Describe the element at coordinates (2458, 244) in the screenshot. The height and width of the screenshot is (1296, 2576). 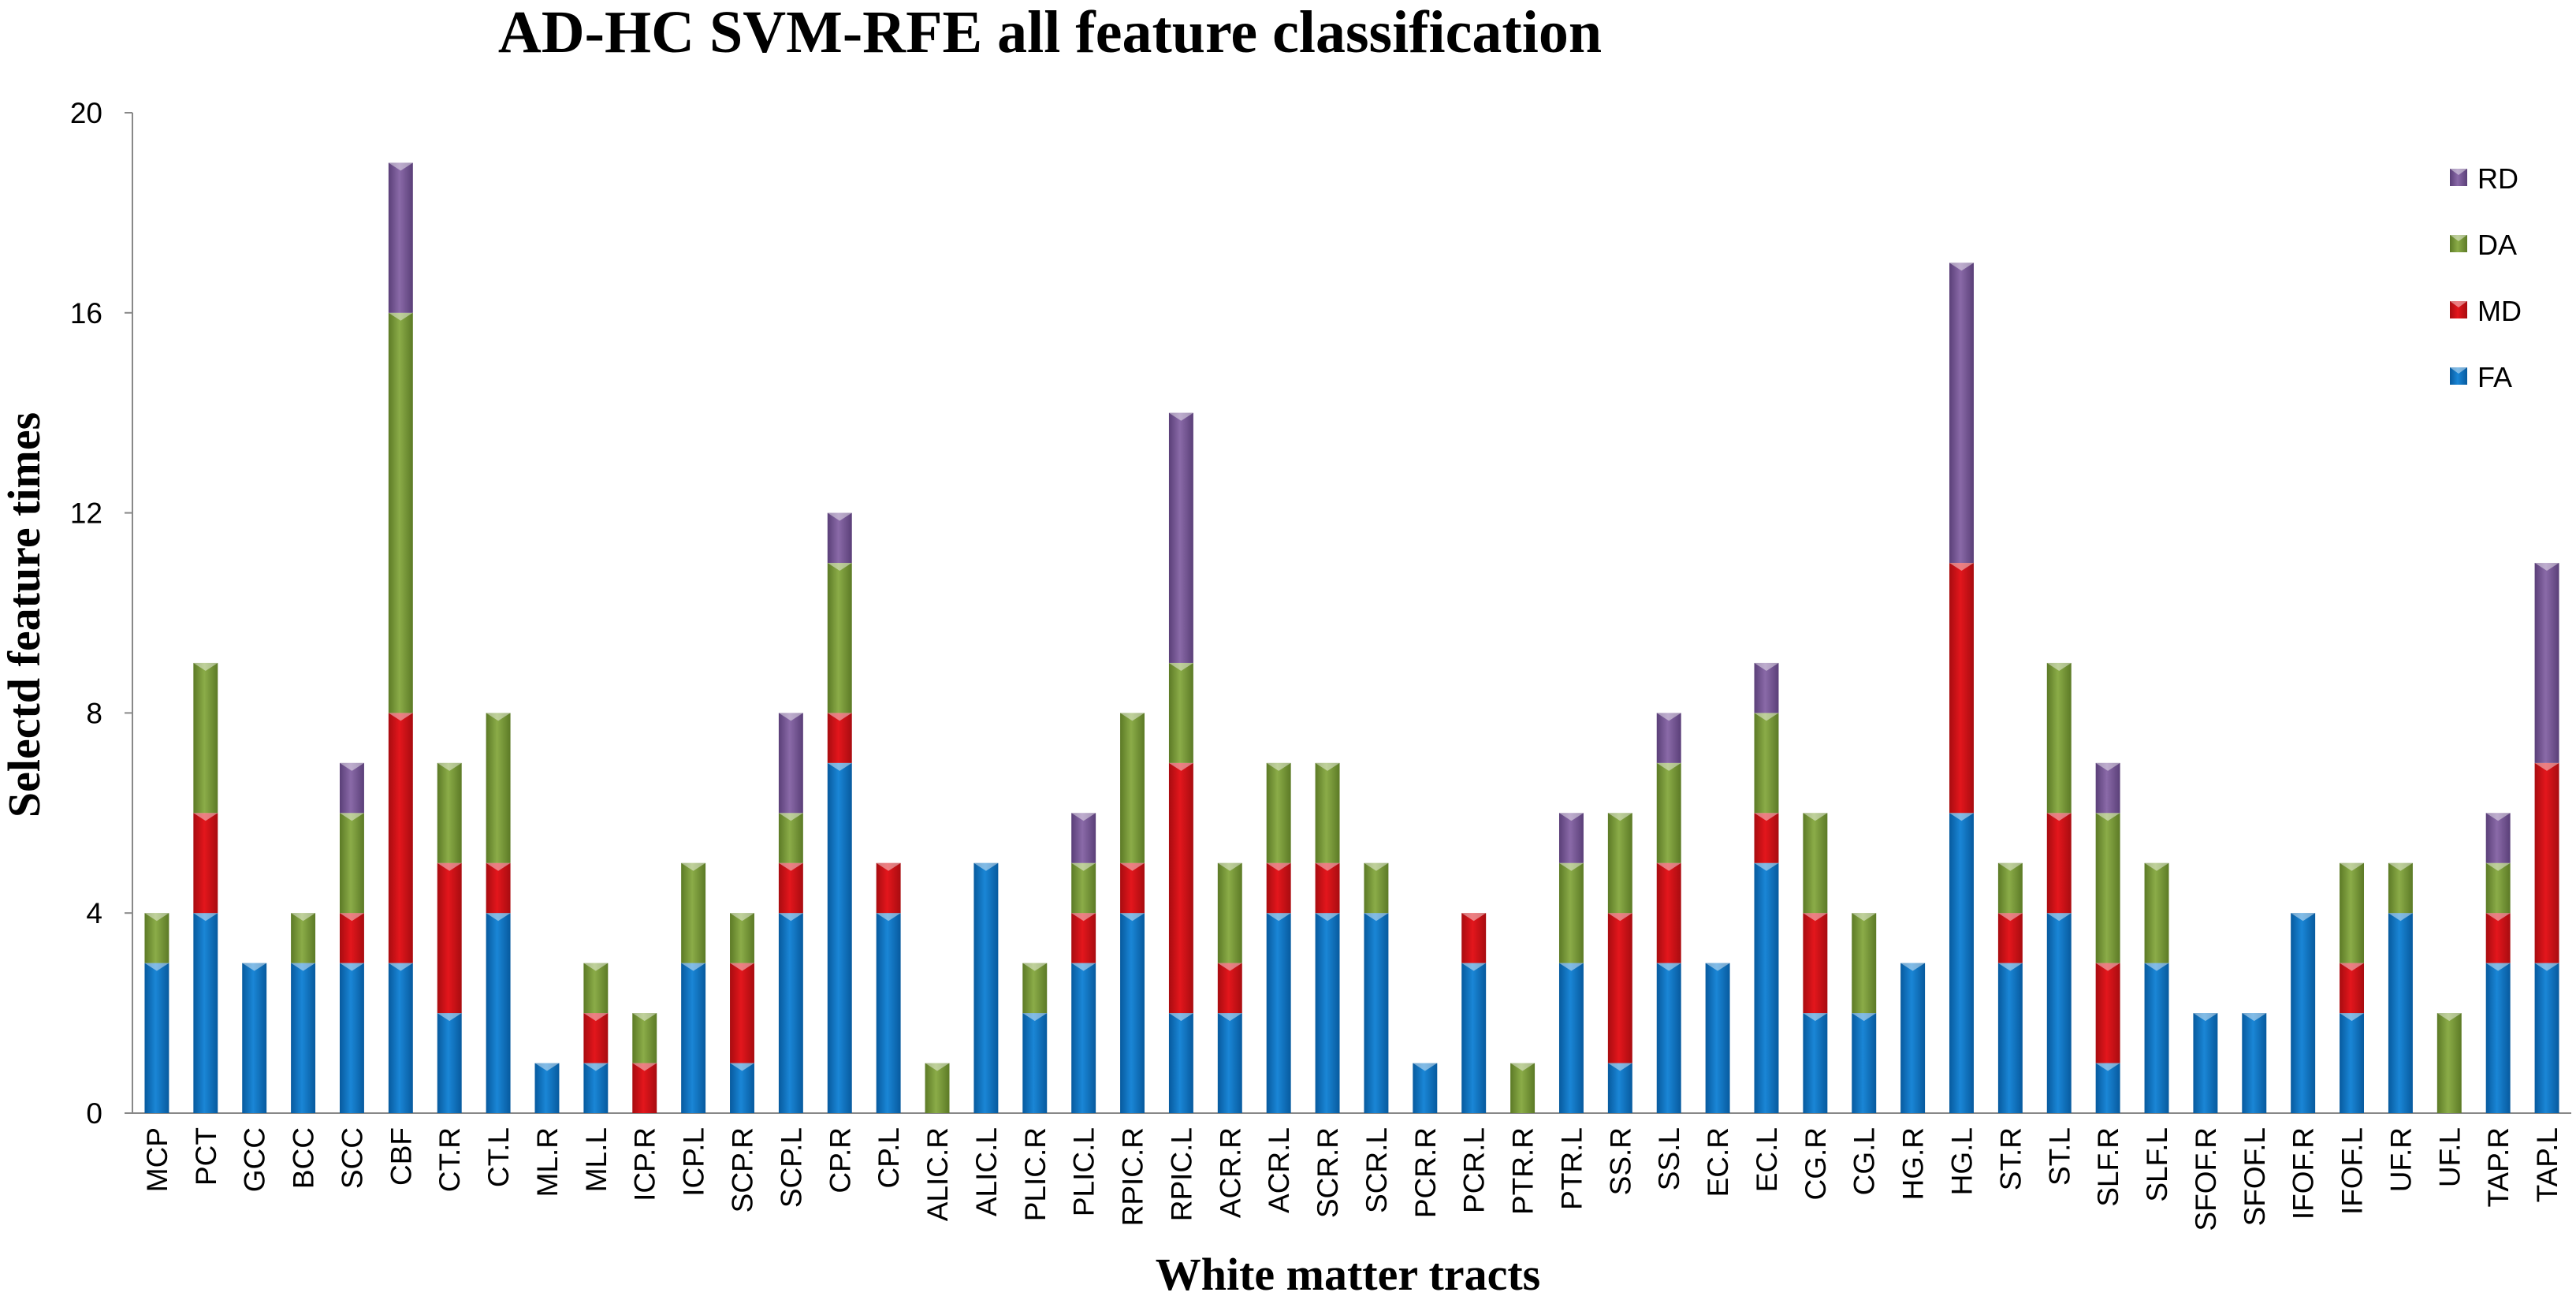
I see `legend-swatch-da` at that location.